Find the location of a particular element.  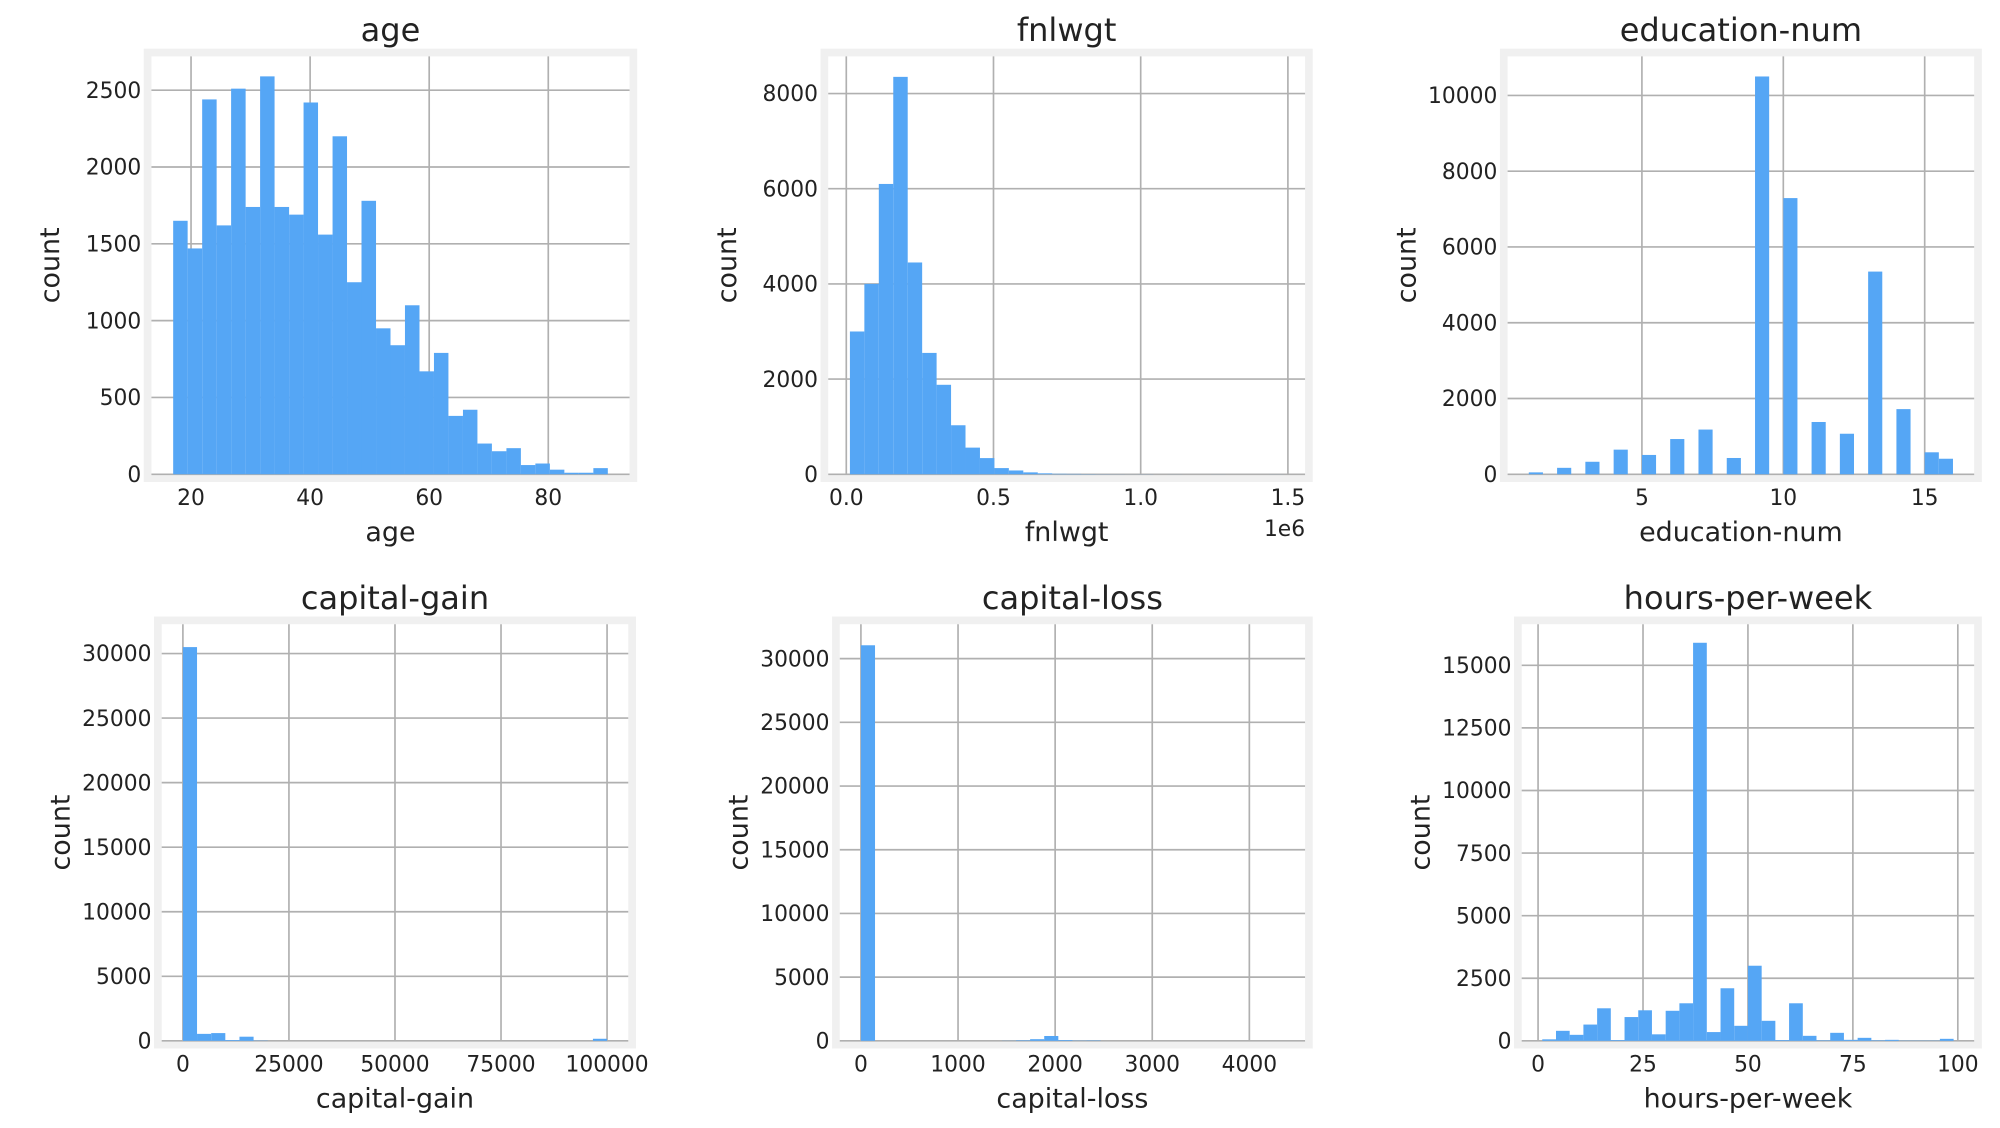

x-tick-label: 1.5 is located at coordinates (1288, 498).